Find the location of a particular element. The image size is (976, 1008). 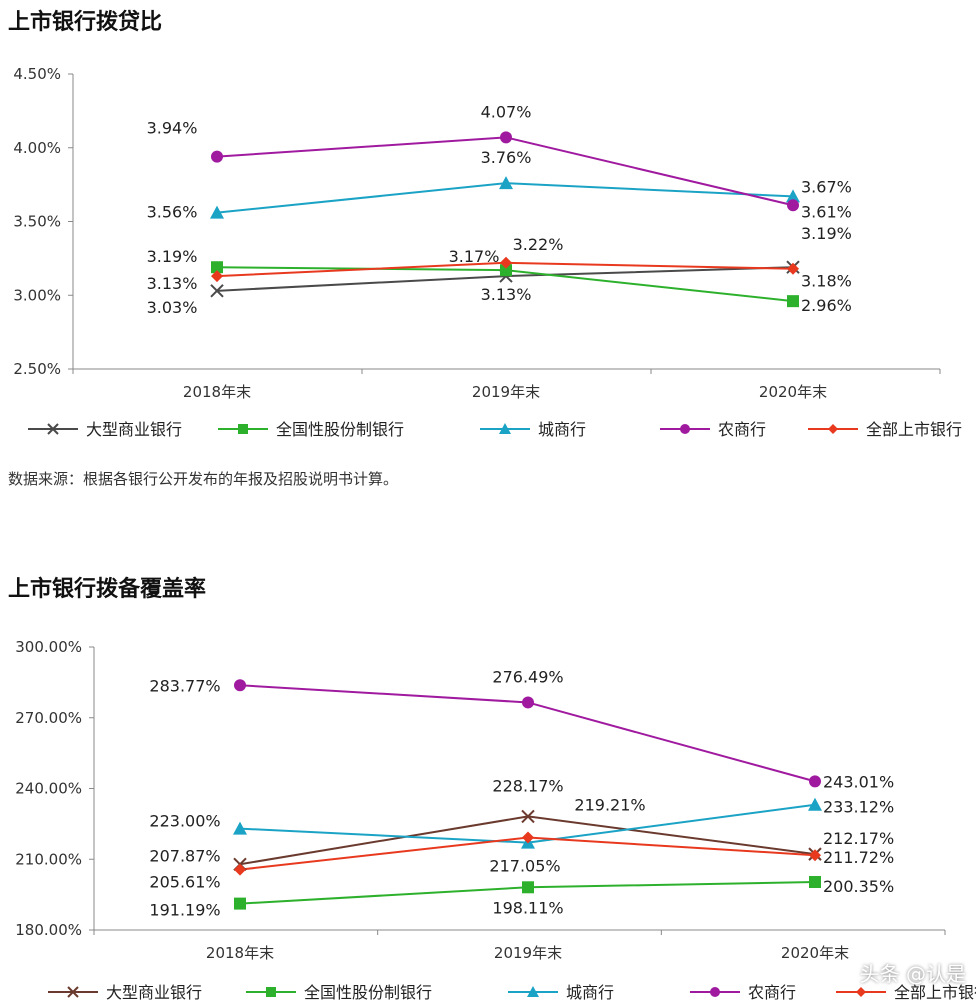

y-tick-label: 210.00% is located at coordinates (48, 859).